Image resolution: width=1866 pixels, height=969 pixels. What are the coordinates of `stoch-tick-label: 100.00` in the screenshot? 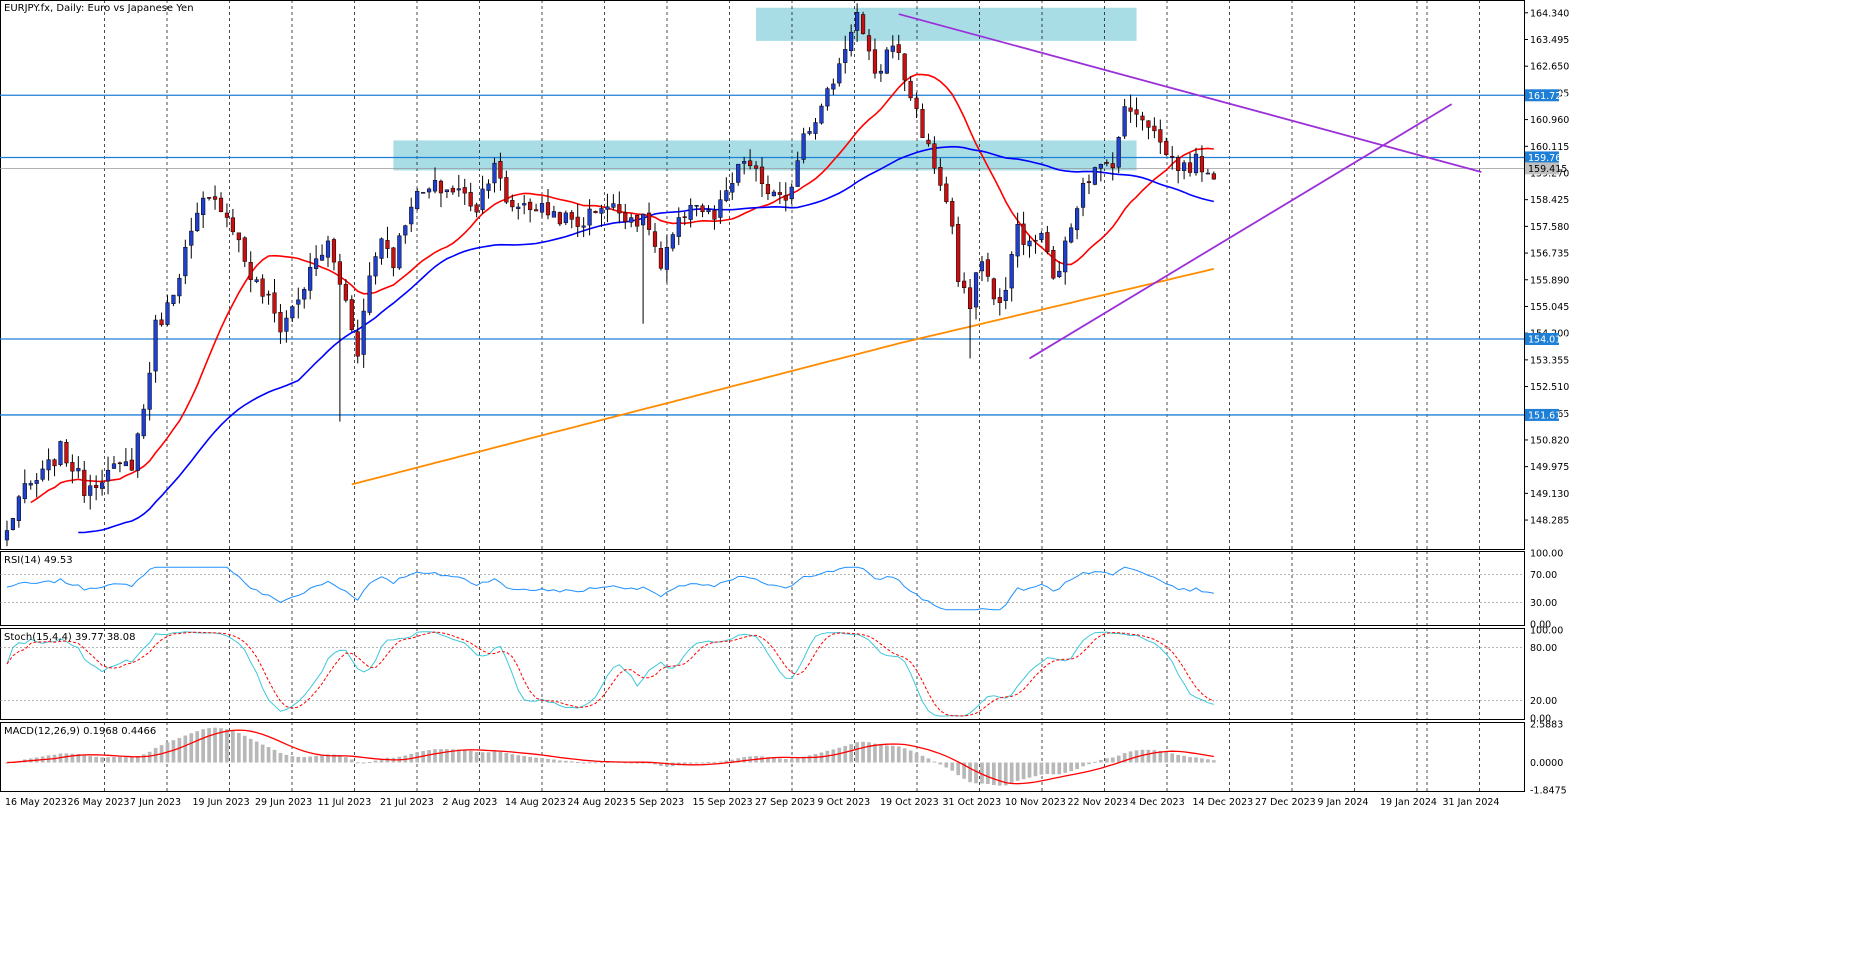 It's located at (1546, 631).